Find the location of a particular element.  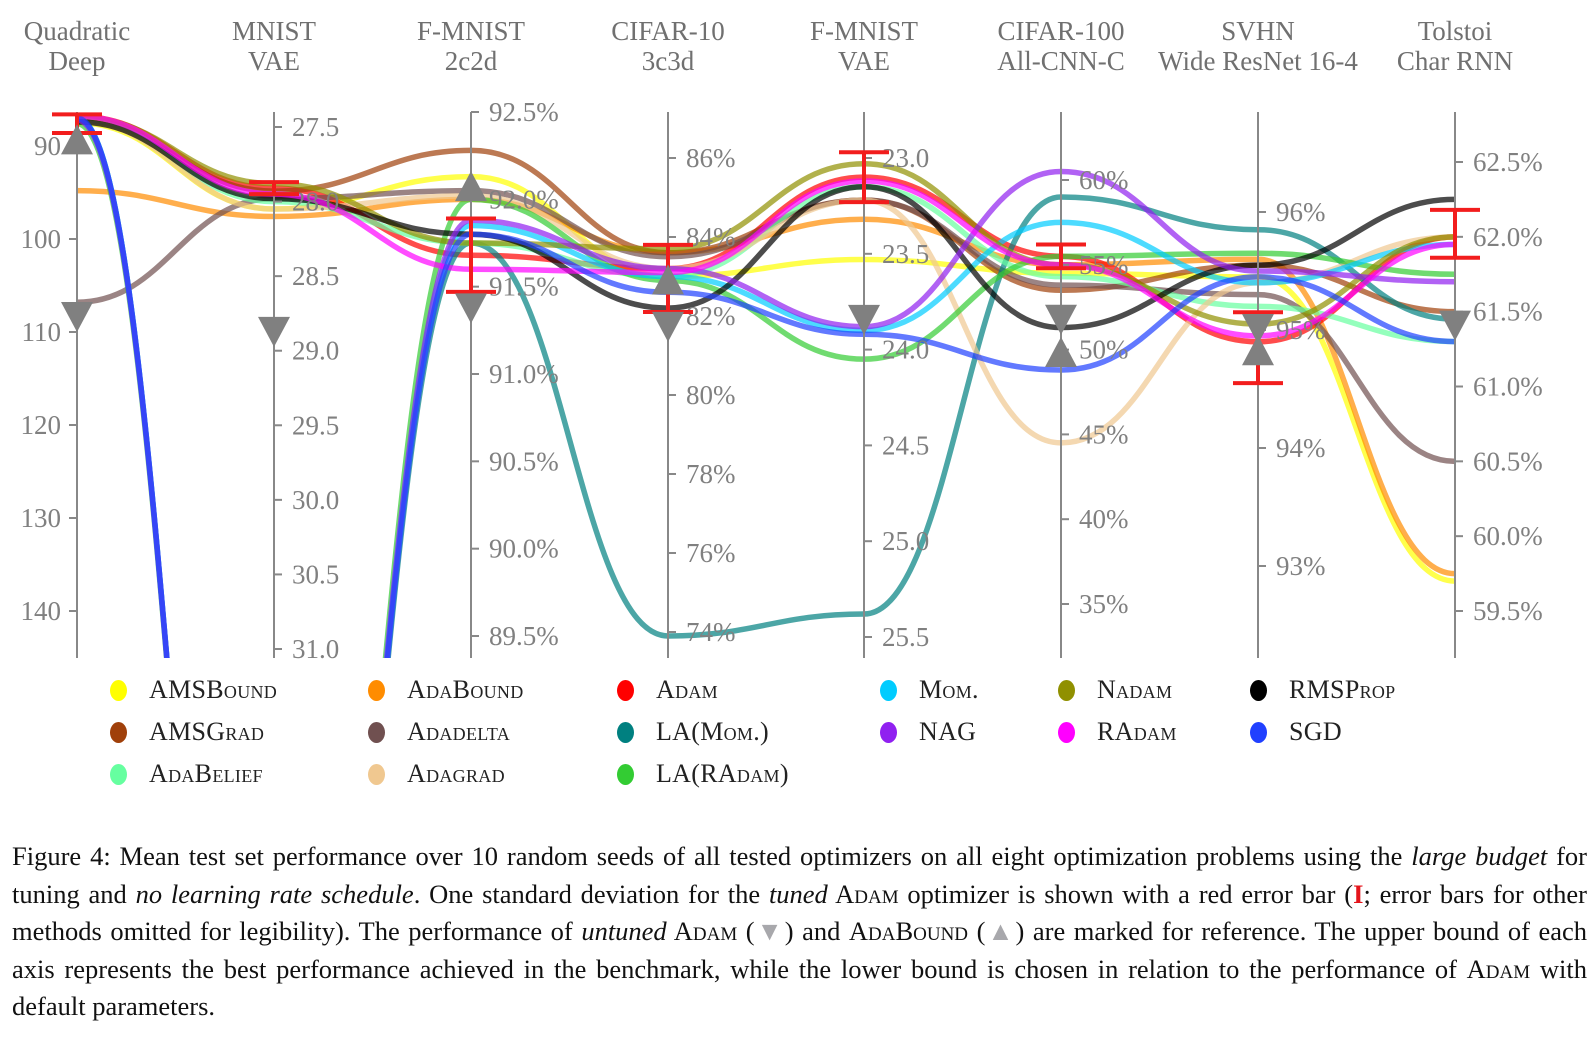

caption-text: ( is located at coordinates (977, 931).